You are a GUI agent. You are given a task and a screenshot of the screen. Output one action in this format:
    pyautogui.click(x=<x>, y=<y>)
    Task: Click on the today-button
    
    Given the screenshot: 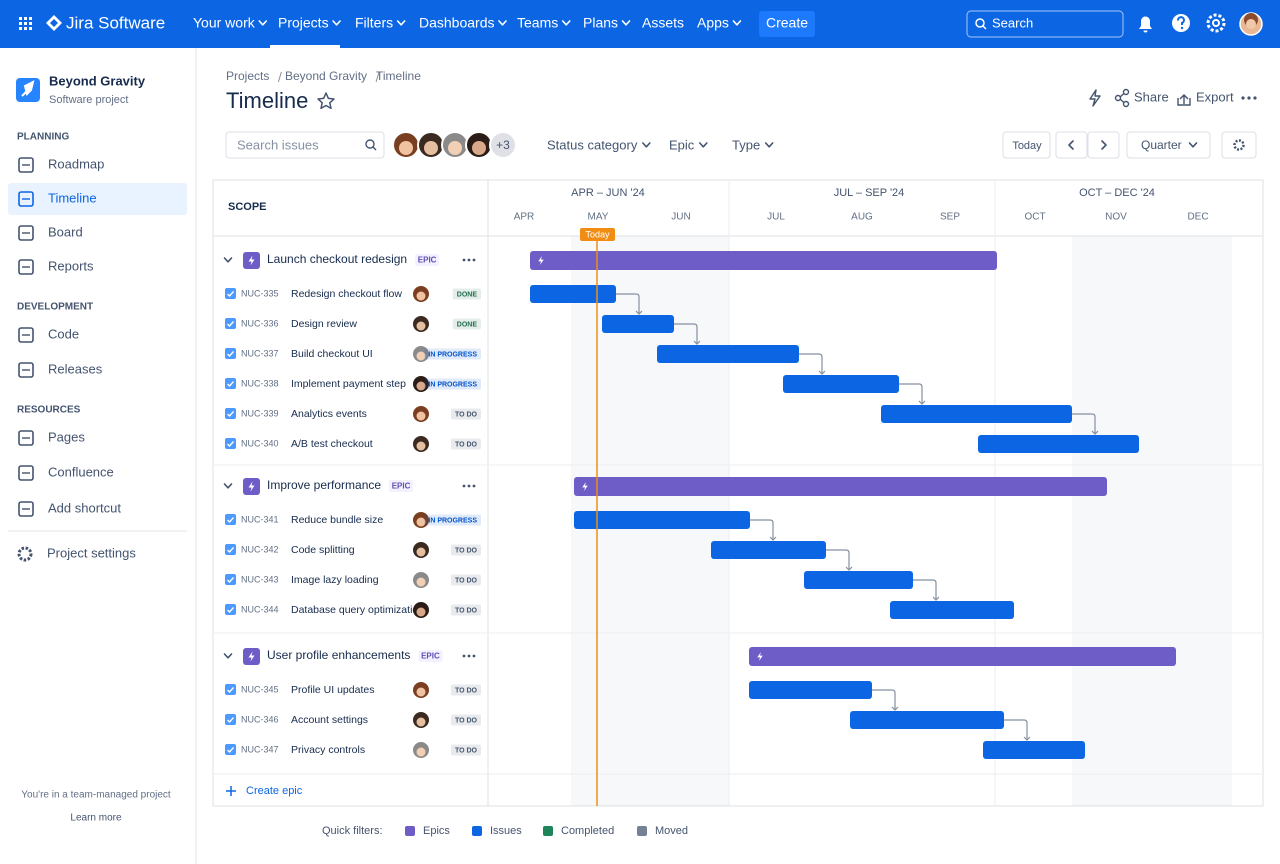 What is the action you would take?
    pyautogui.click(x=1026, y=145)
    